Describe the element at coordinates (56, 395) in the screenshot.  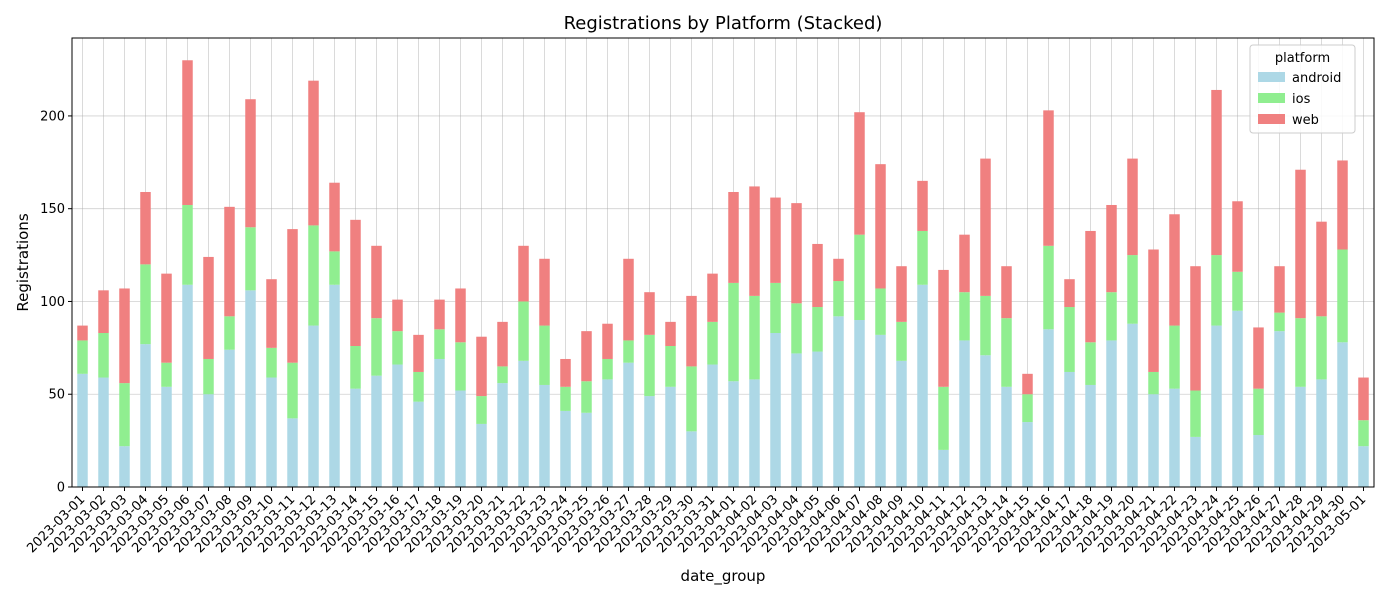
I see `y-tick-label: 50` at that location.